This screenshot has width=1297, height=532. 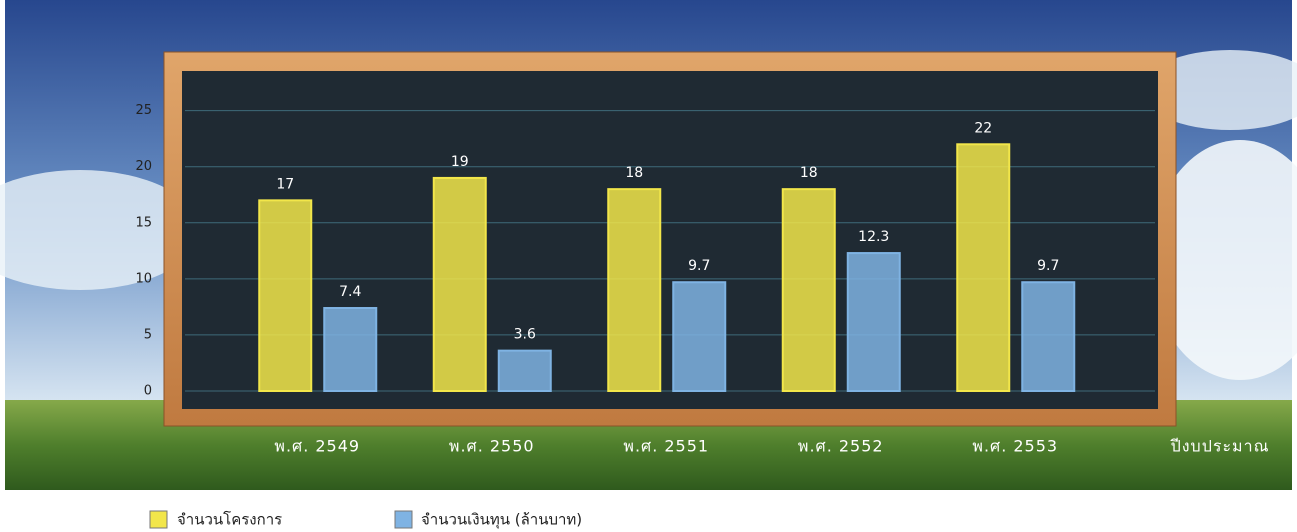 I want to click on x-axis-label: ปีงบประมาณ, so click(x=1219, y=446).